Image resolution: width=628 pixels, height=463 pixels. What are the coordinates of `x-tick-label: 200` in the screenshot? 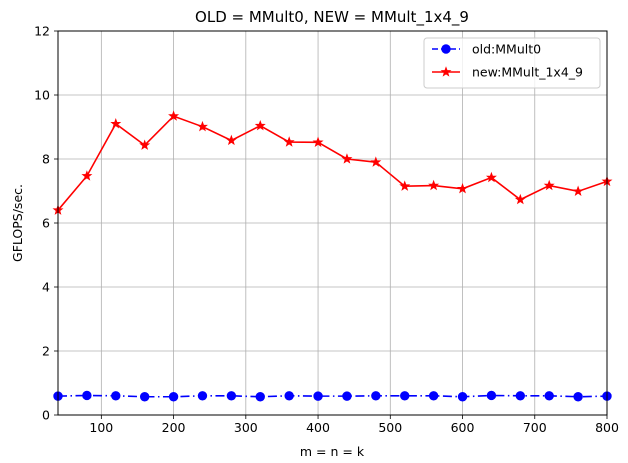 It's located at (174, 427).